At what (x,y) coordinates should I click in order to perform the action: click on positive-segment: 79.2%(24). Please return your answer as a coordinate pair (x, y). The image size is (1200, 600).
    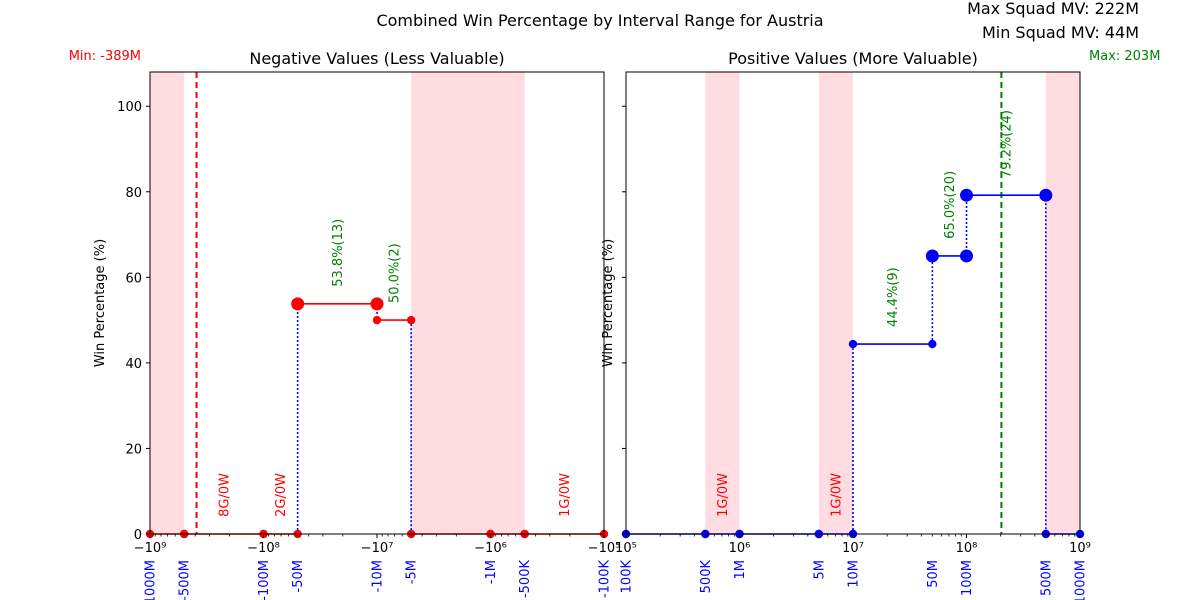
    Looking at the image, I should click on (1006, 156).